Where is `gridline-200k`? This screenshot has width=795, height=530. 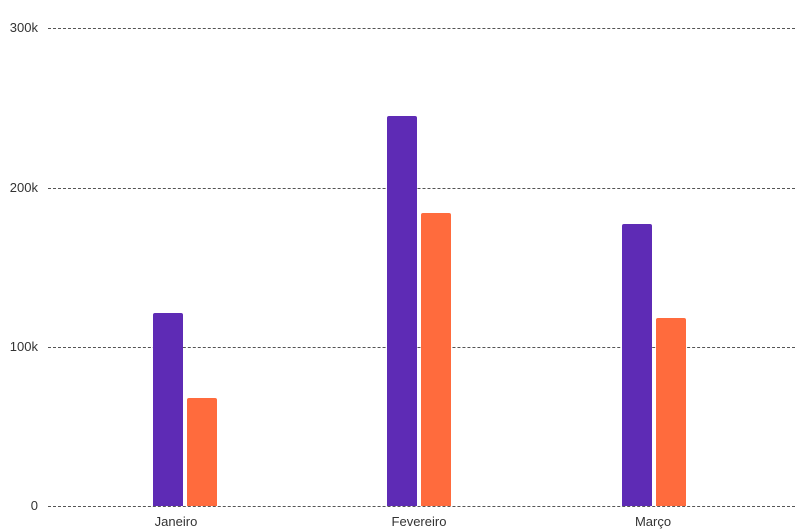 gridline-200k is located at coordinates (421, 188).